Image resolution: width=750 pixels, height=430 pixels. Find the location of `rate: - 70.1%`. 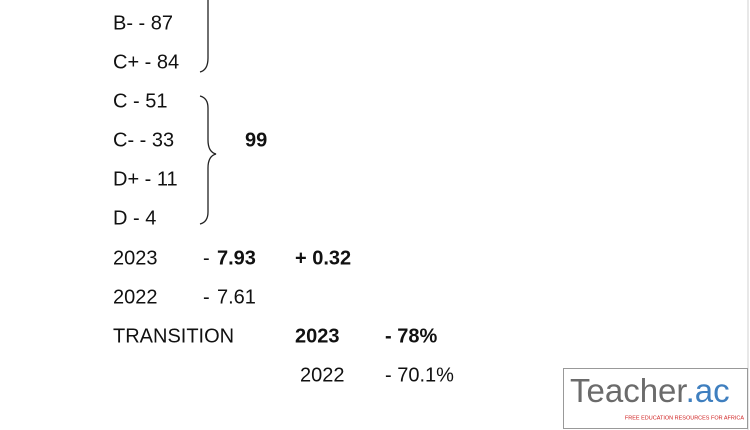

rate: - 70.1% is located at coordinates (419, 375).